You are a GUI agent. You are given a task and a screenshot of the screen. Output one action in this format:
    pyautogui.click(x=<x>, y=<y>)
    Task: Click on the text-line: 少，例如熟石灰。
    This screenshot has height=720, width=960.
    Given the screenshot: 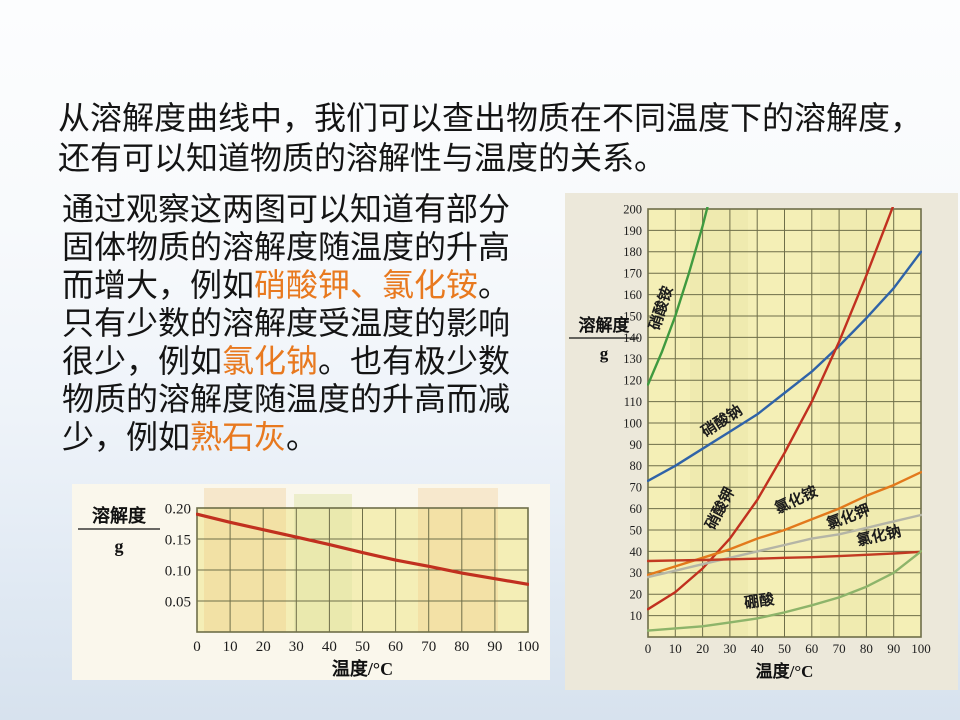 What is the action you would take?
    pyautogui.click(x=297, y=437)
    